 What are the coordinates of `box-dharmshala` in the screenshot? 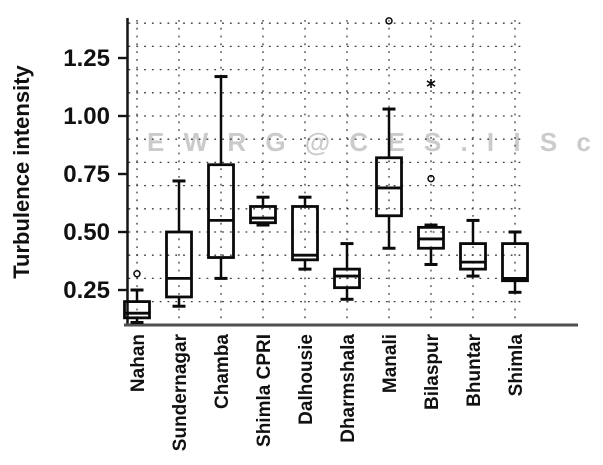 It's located at (347, 271).